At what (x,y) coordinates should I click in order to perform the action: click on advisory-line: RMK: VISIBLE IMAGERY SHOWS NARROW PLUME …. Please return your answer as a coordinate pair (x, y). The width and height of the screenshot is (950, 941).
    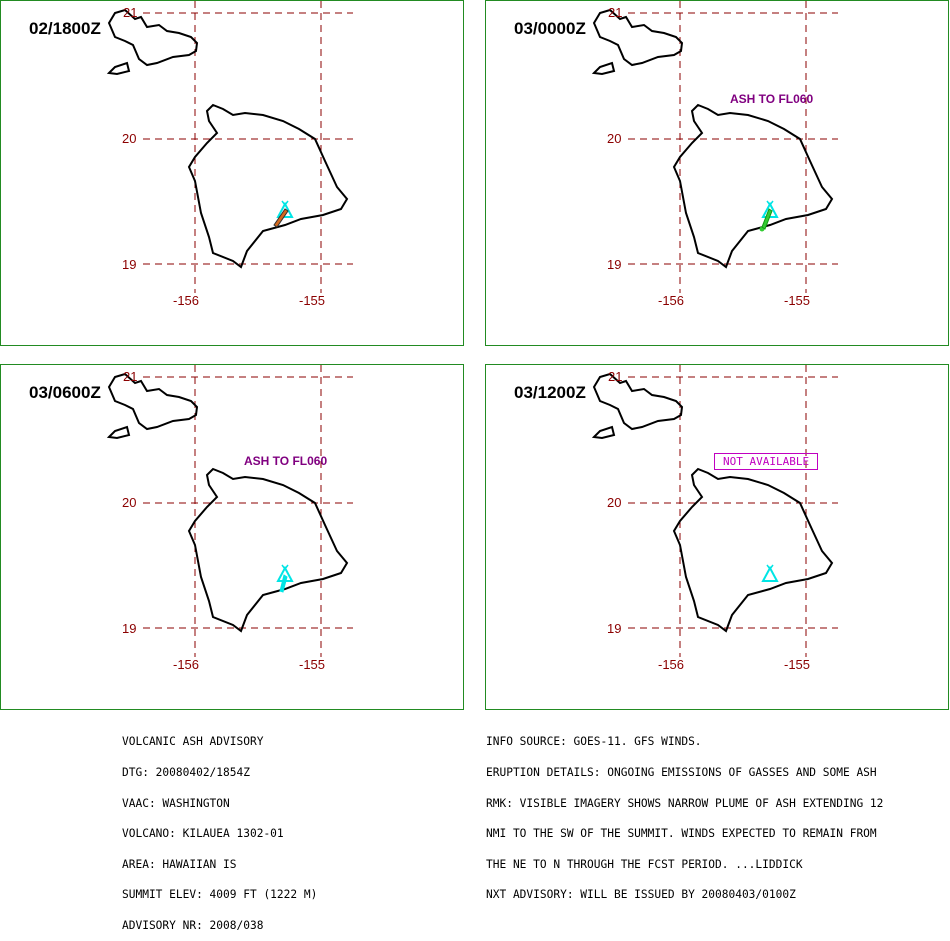
    Looking at the image, I should click on (685, 803).